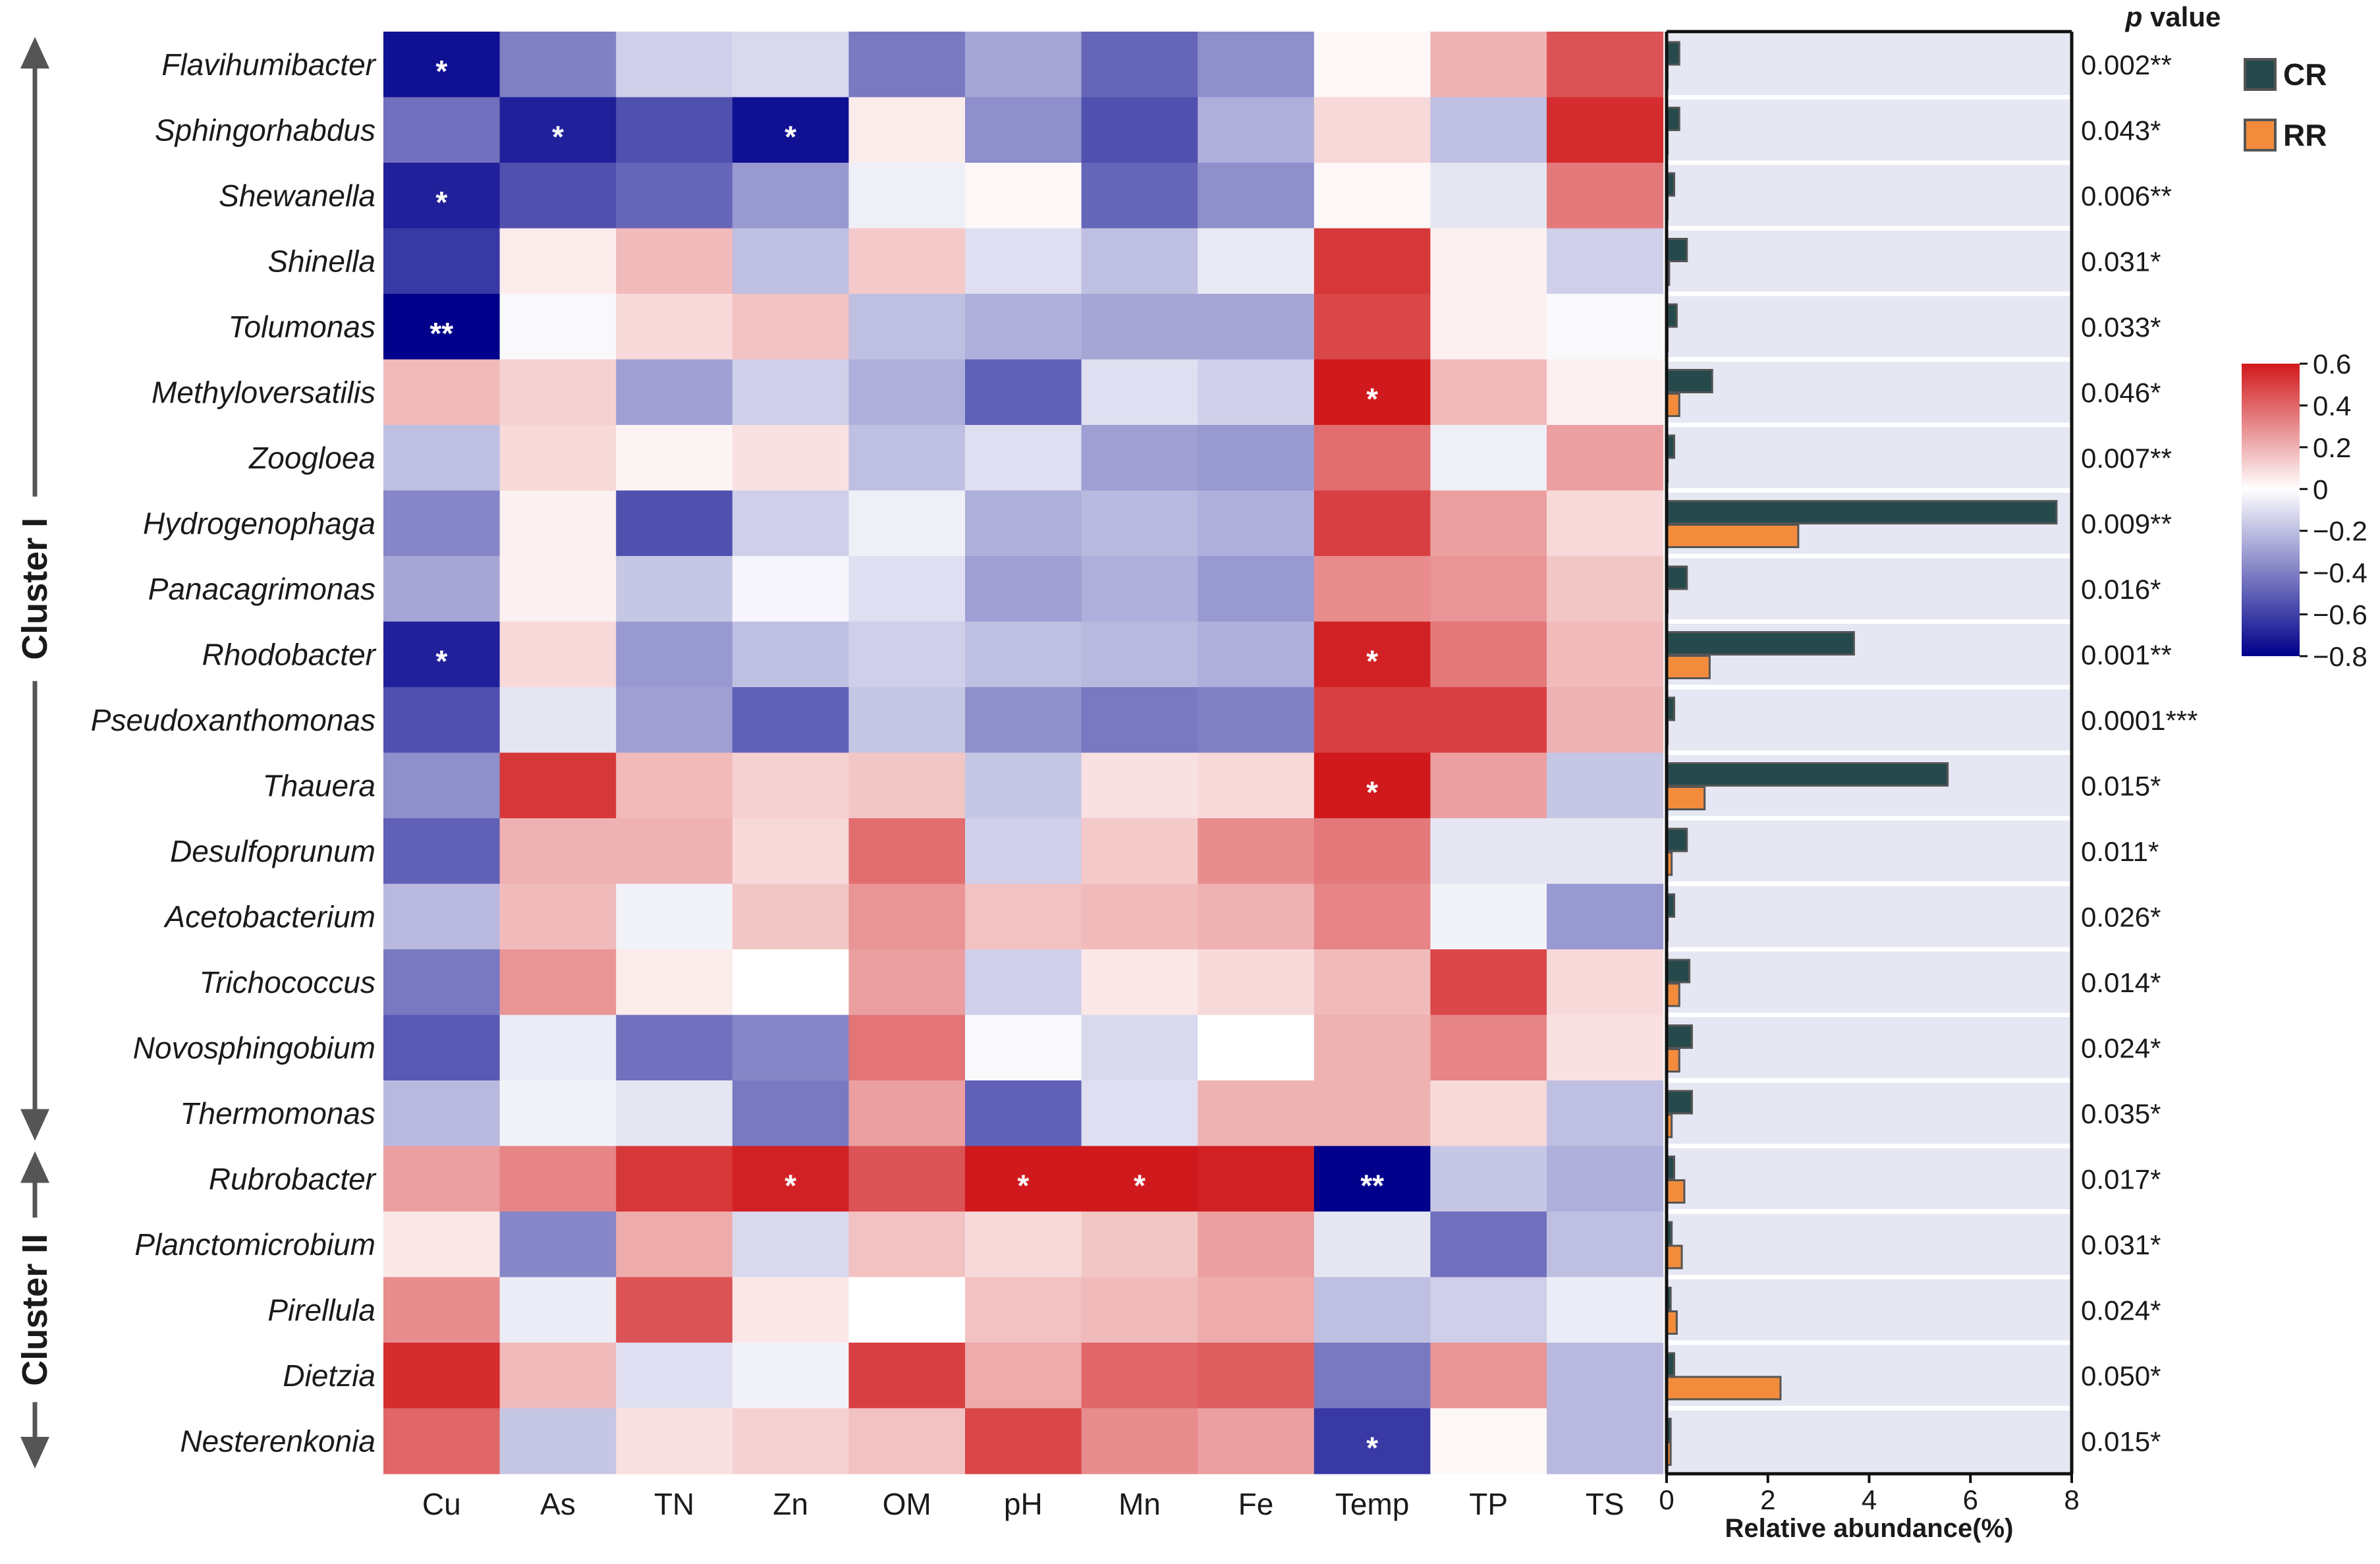  What do you see at coordinates (265, 130) in the screenshot?
I see `genus-label: Sphingorhabdus` at bounding box center [265, 130].